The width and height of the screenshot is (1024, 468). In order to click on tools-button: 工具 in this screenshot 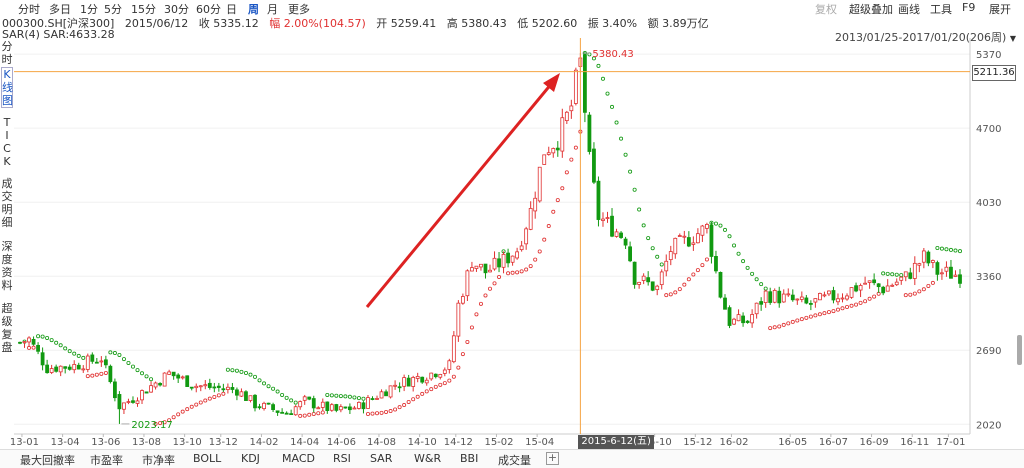, I will do `click(941, 9)`.